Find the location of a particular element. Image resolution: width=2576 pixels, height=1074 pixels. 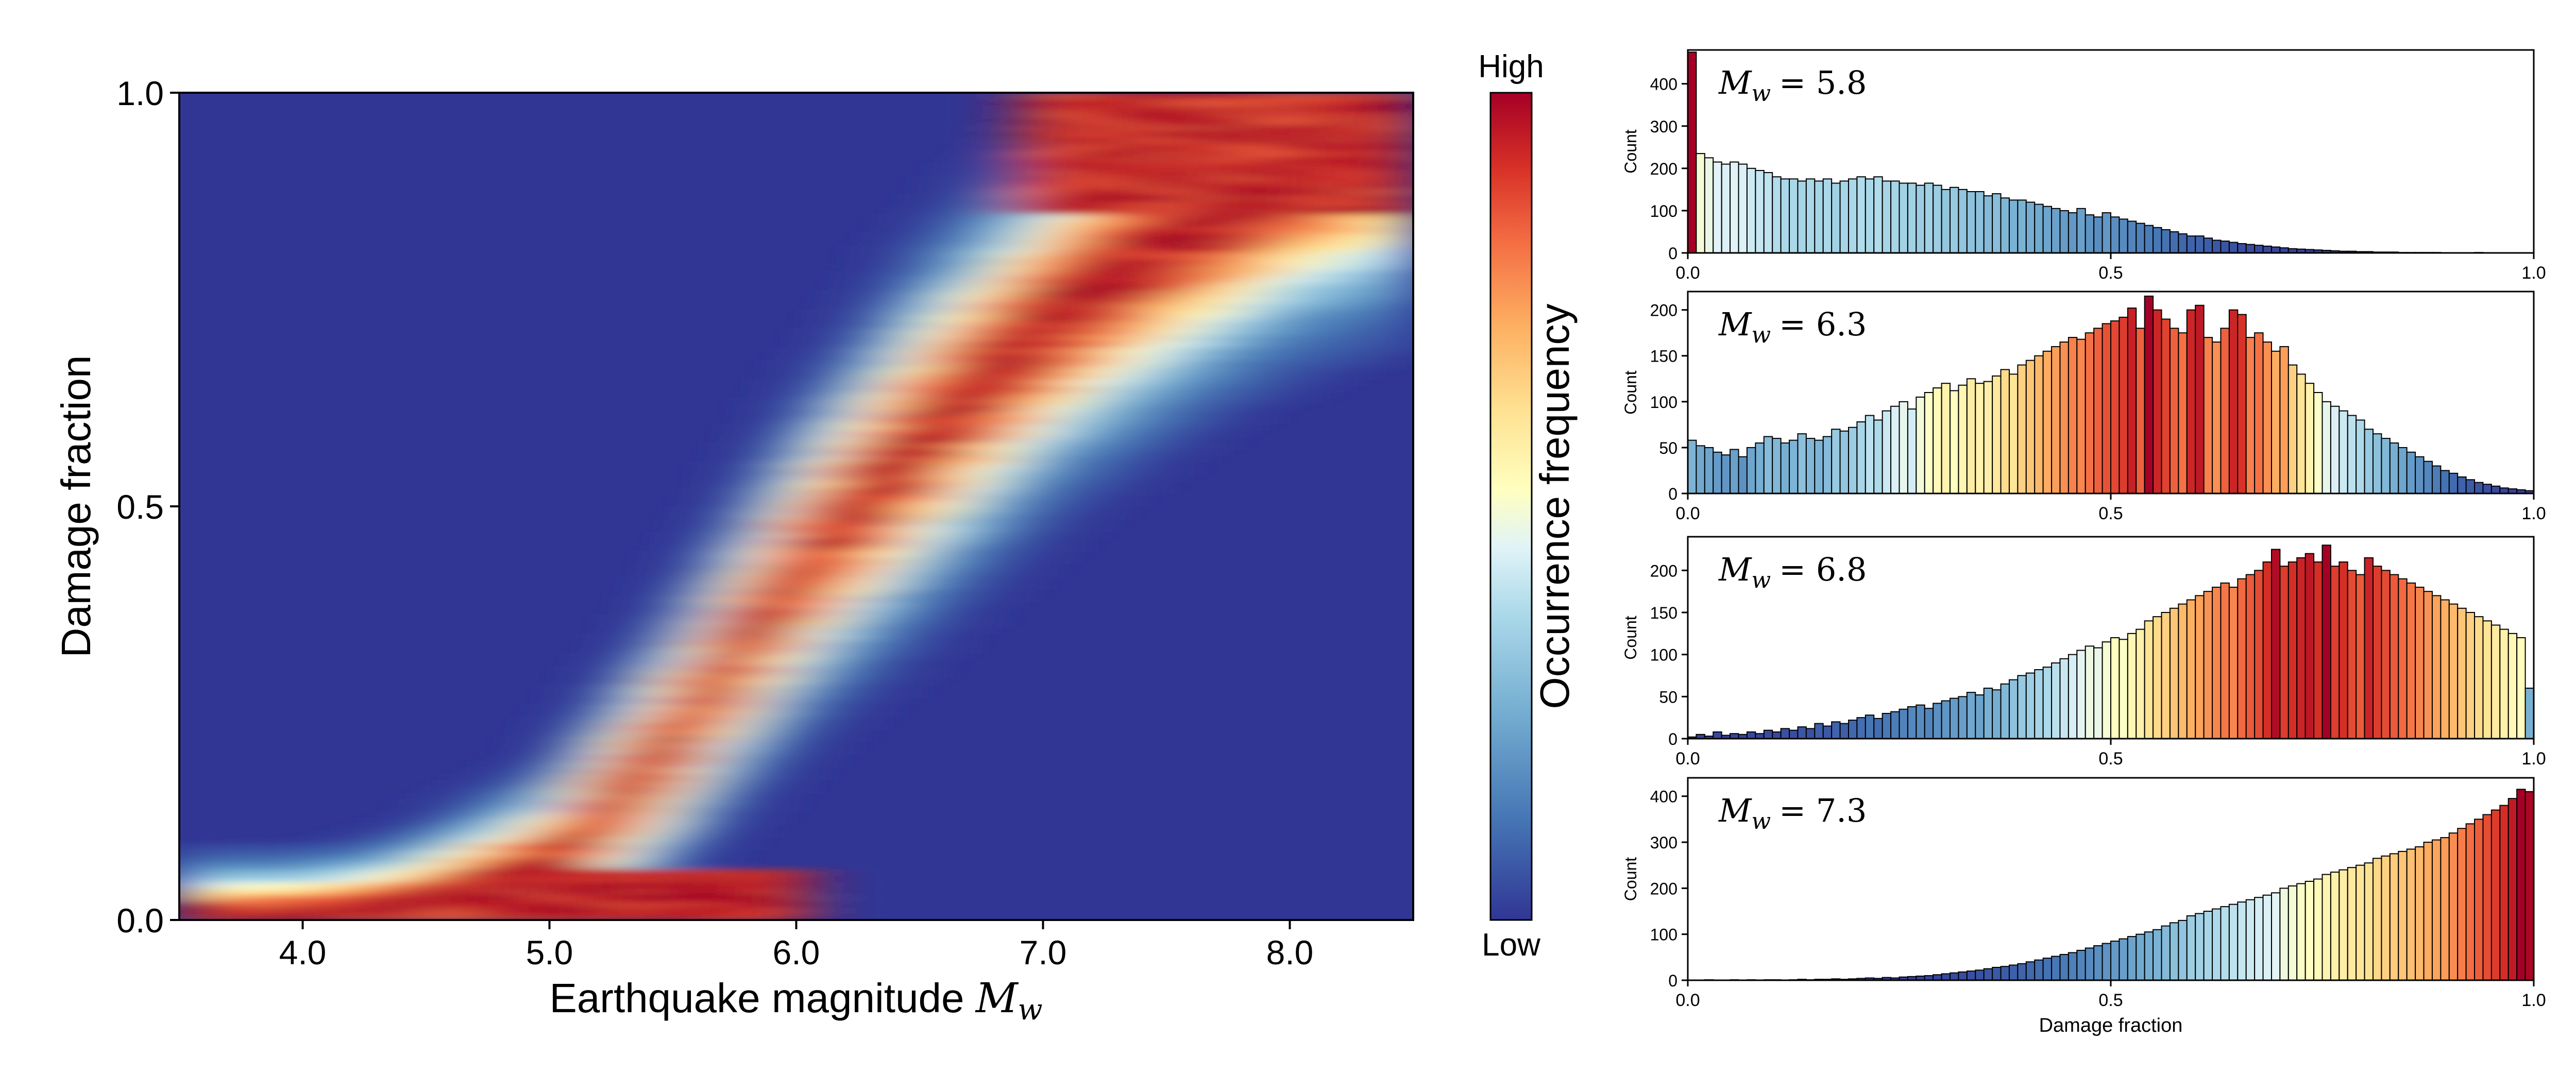

histogram-y-tick-label: 100 is located at coordinates (1663, 211).